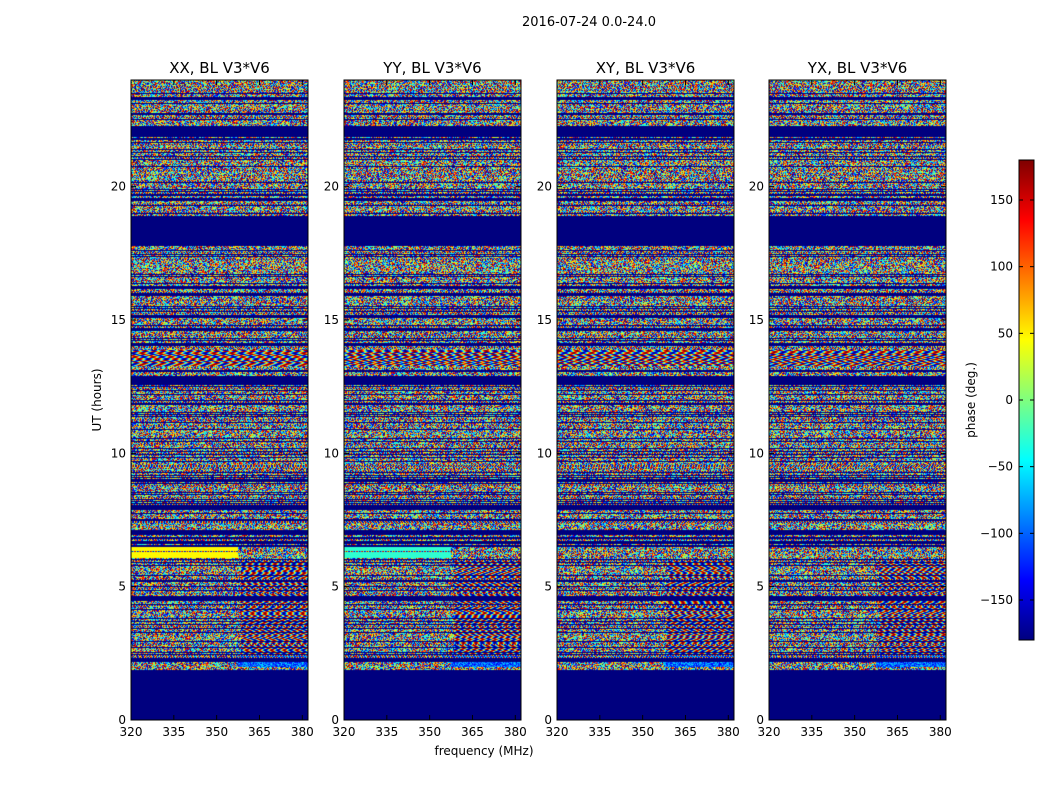 This screenshot has width=1050, height=800. What do you see at coordinates (589, 22) in the screenshot?
I see `figure-title: 2016-07-24 0.0-24.0` at bounding box center [589, 22].